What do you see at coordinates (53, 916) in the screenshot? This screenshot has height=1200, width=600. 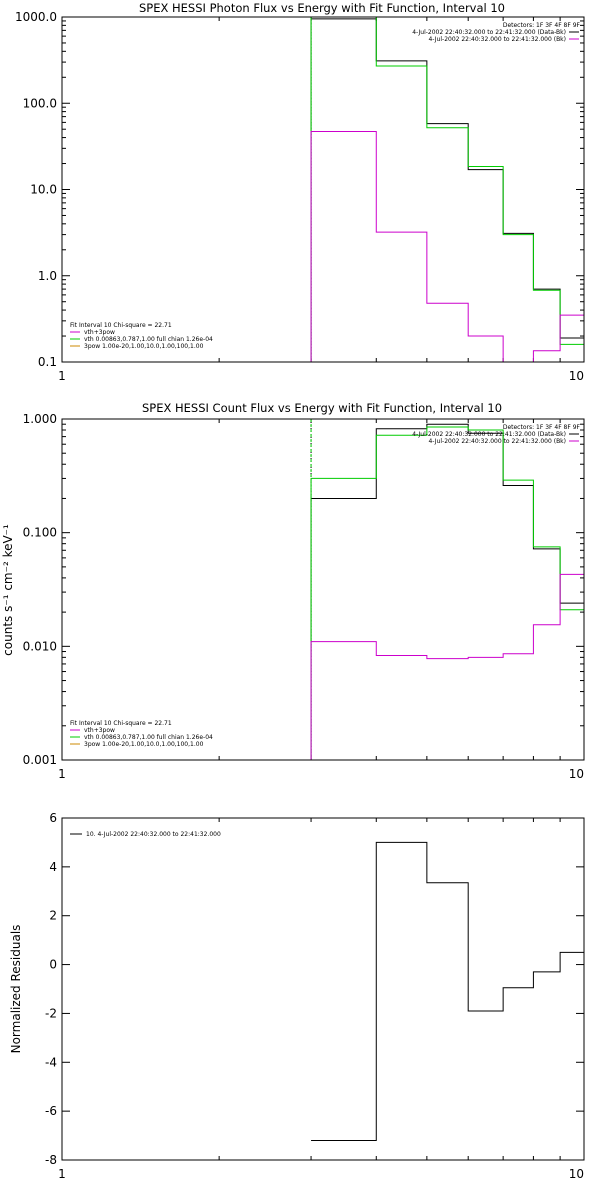 I see `residuals-y-tick-label: 2` at bounding box center [53, 916].